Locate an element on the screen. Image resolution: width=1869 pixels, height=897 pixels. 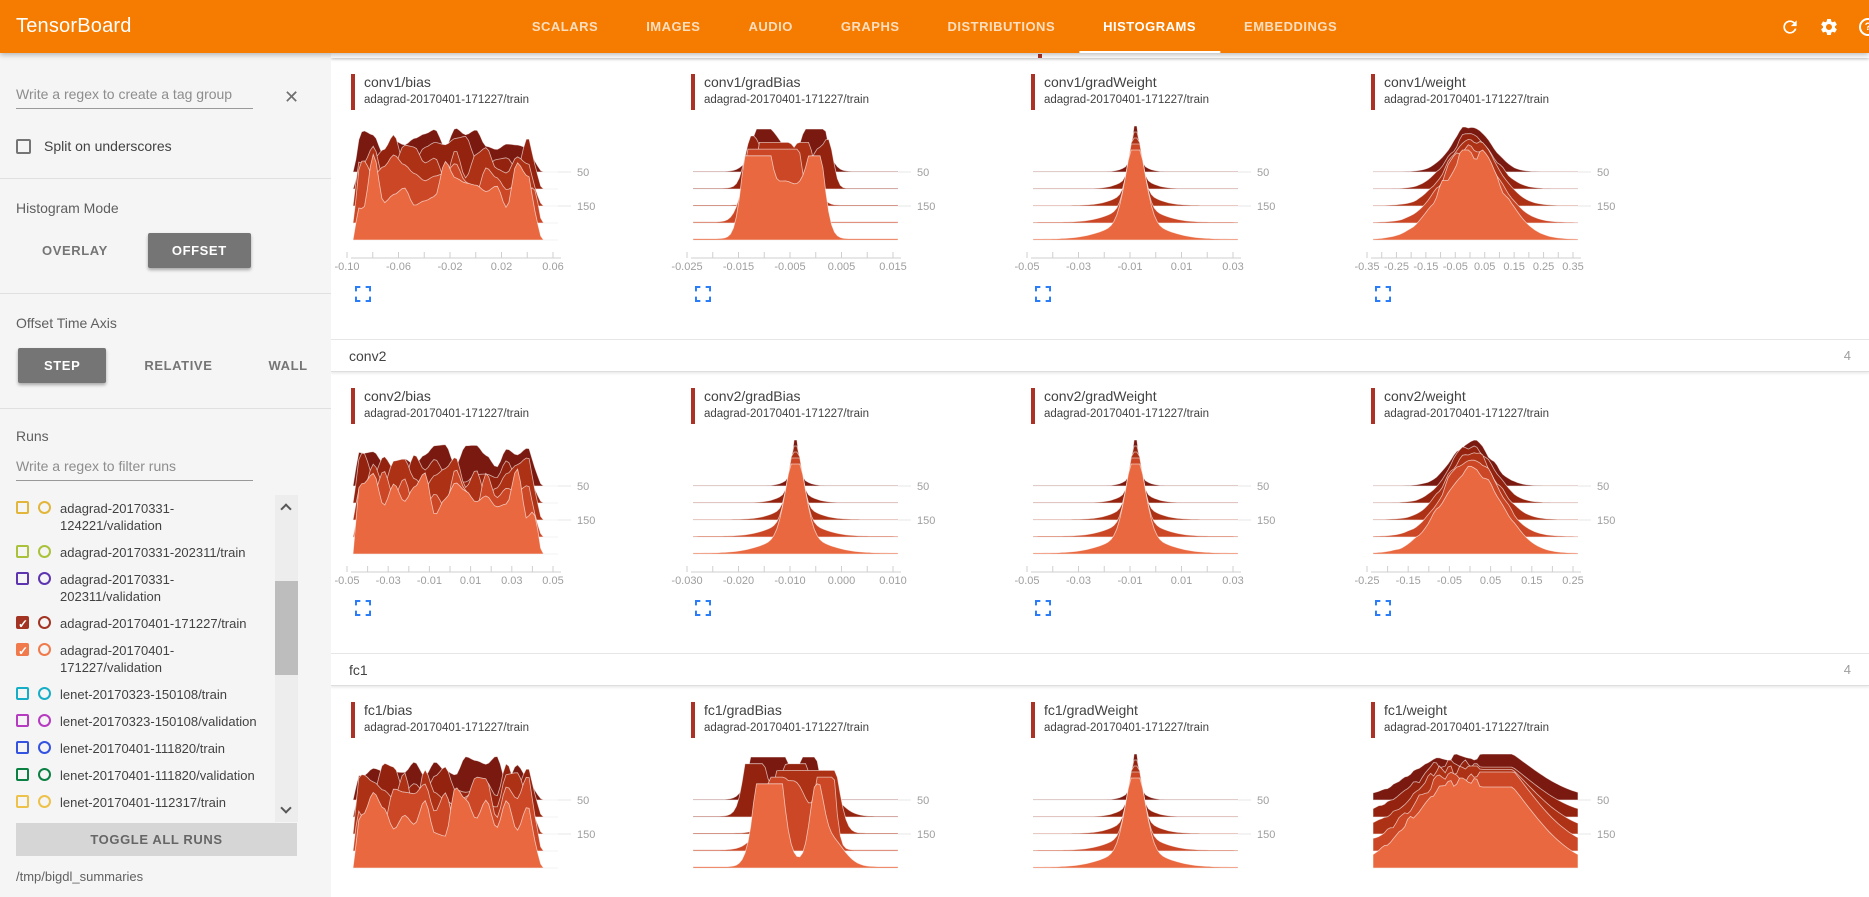
run-item: adagrad-20170331-202311/train is located at coordinates (144, 552).